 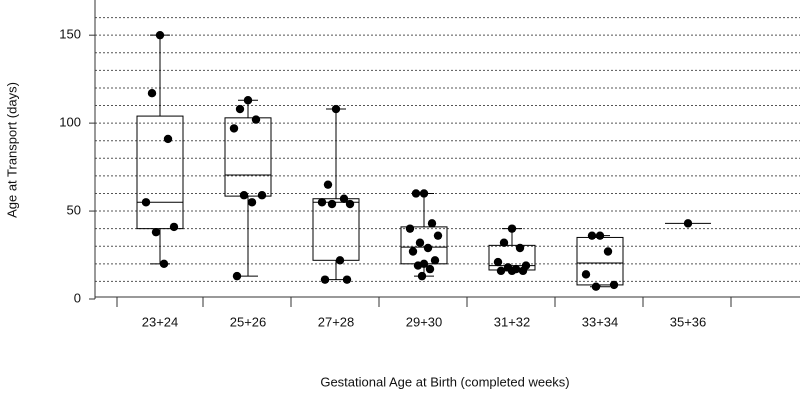 What do you see at coordinates (77, 297) in the screenshot?
I see `y-tick-label: 0` at bounding box center [77, 297].